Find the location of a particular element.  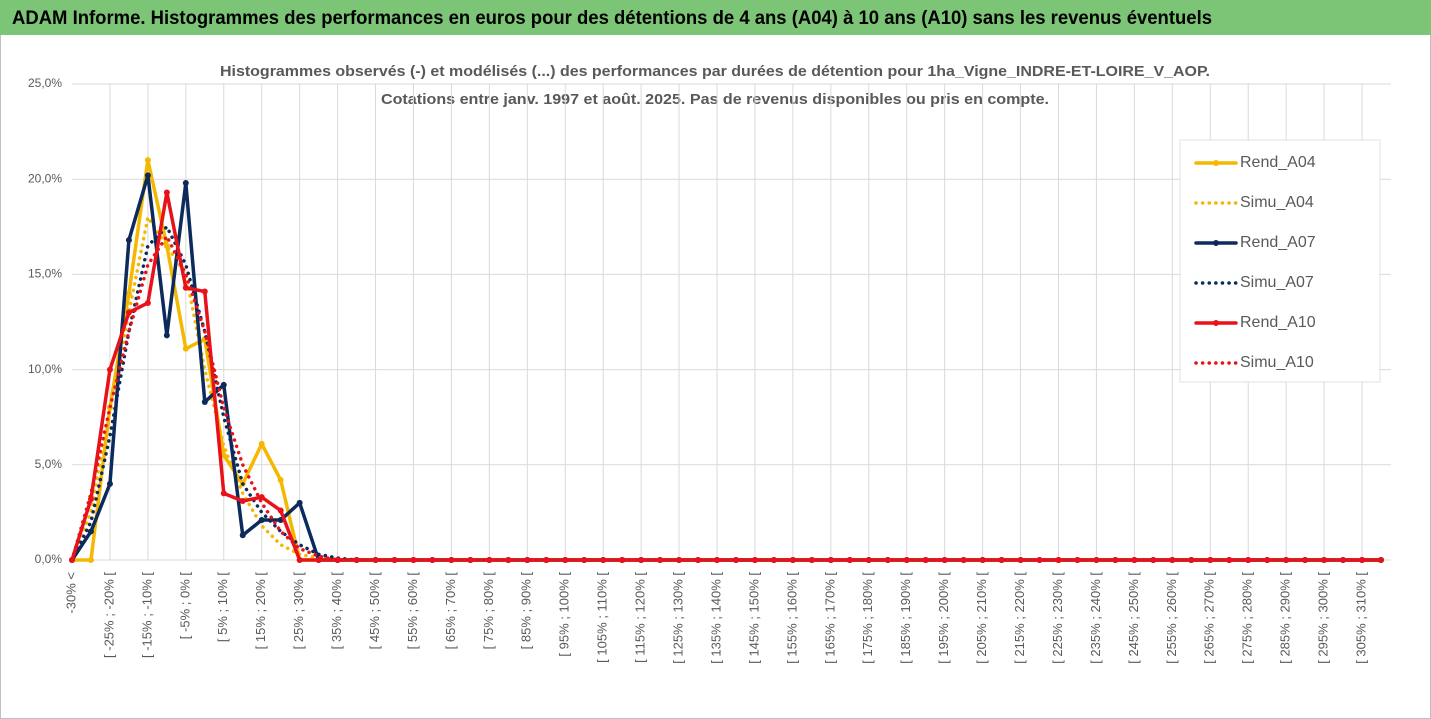

x-tick-label: [ 265% ; 270% [ is located at coordinates (1209, 618).